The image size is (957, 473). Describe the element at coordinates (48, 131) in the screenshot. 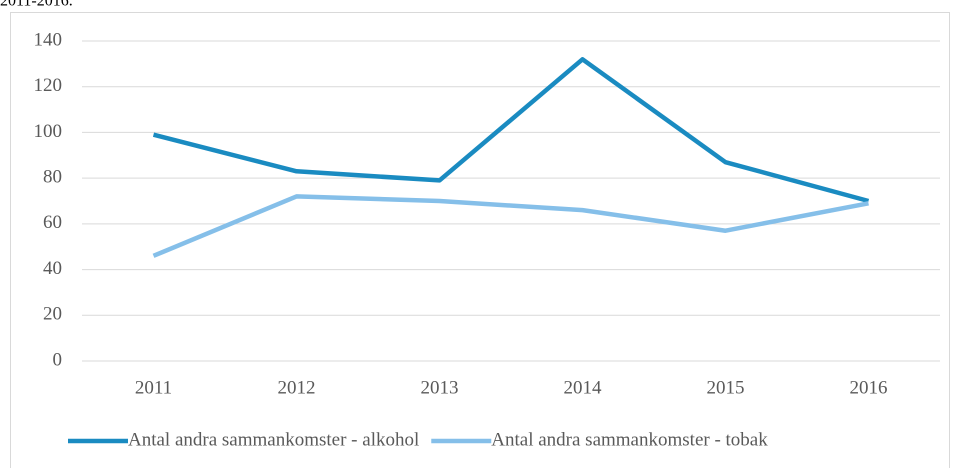

I see `y-tick-label: 100` at that location.